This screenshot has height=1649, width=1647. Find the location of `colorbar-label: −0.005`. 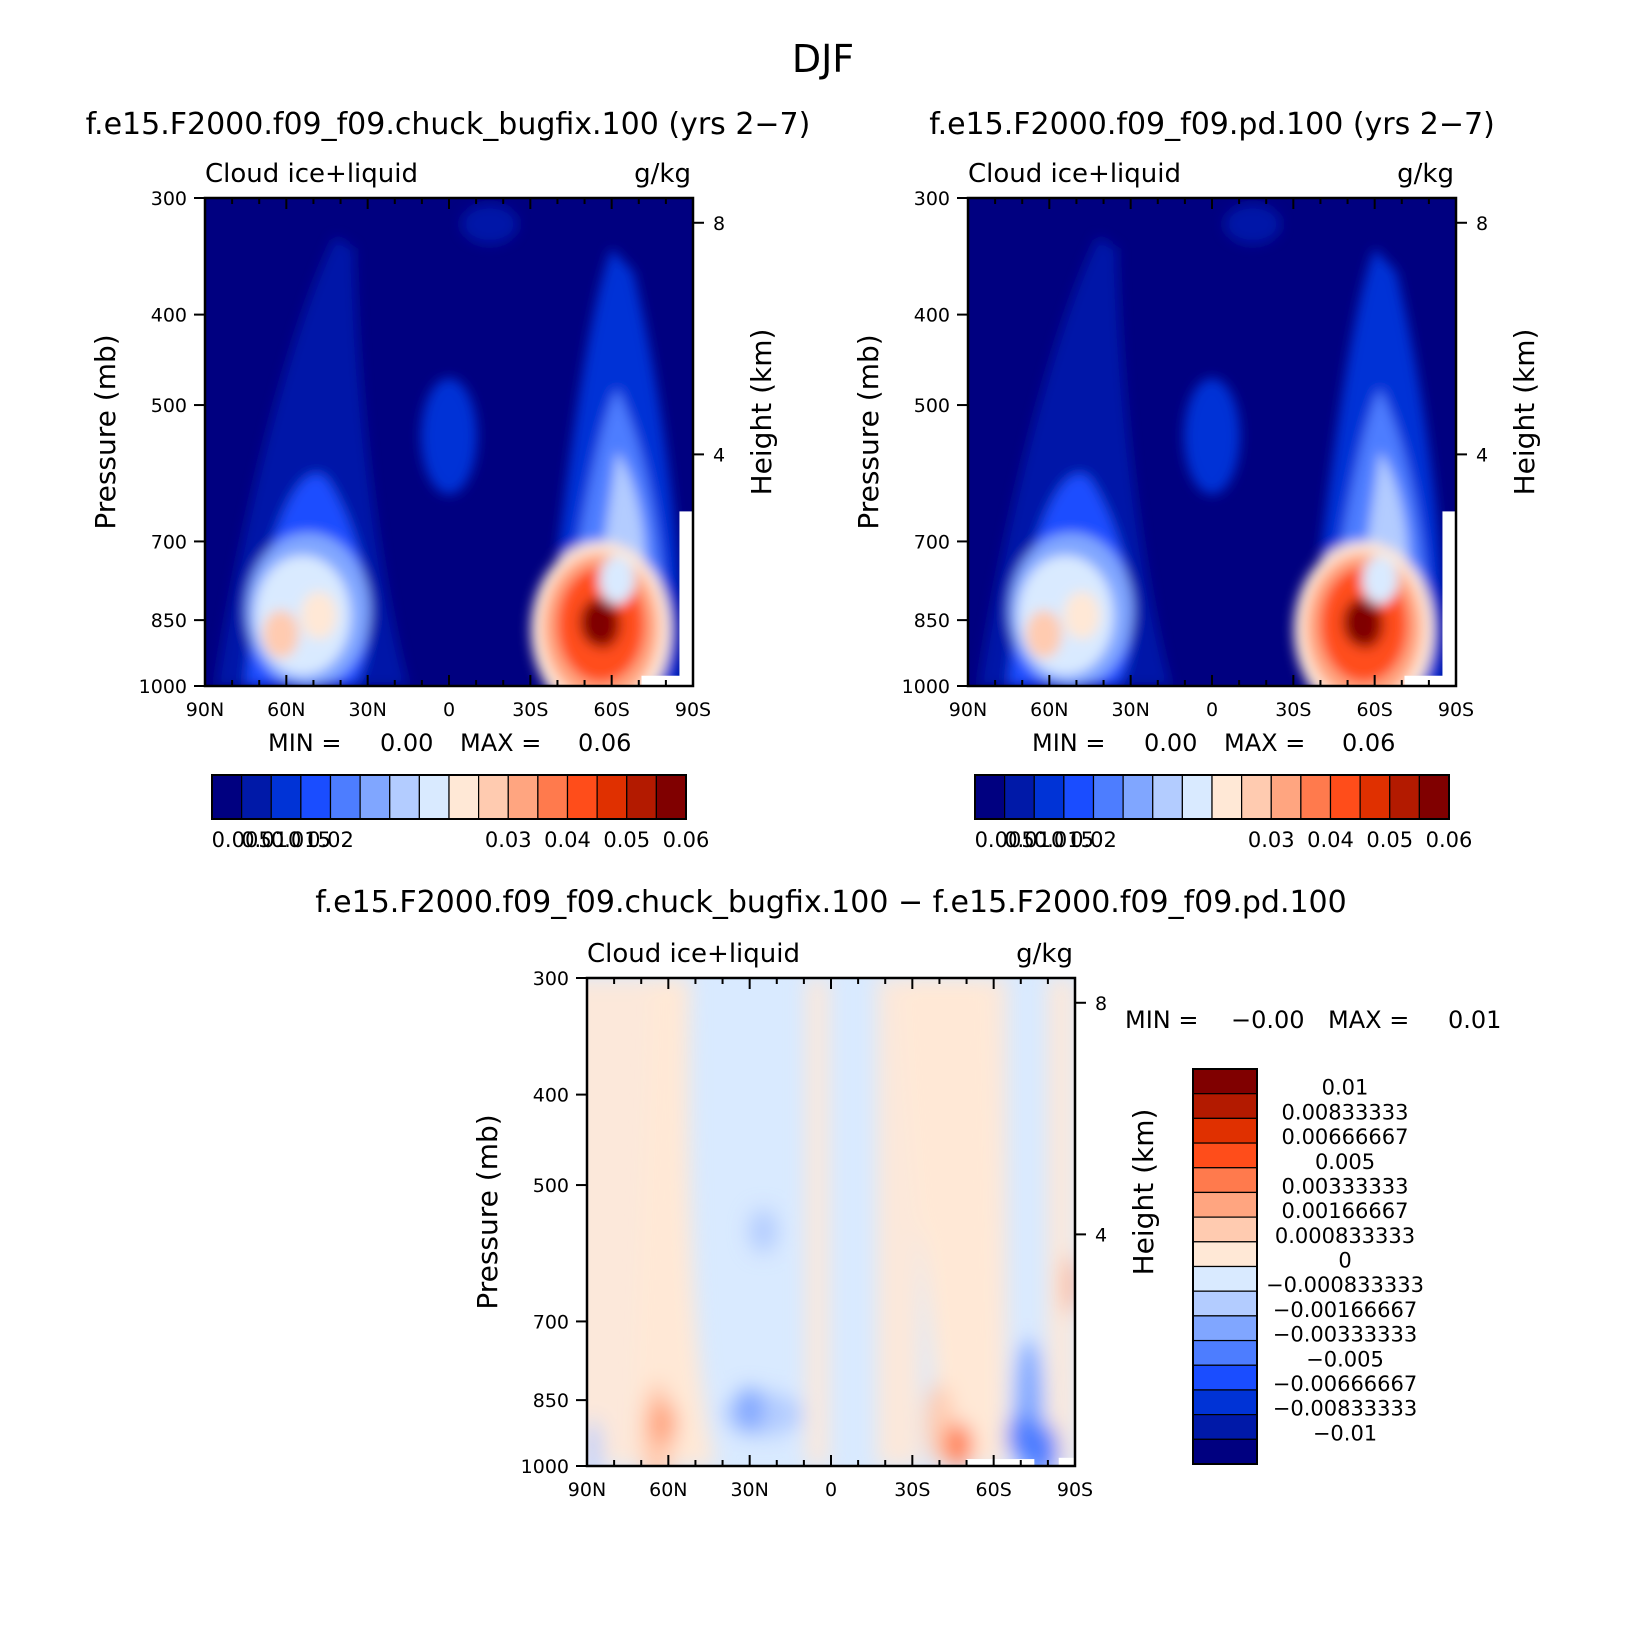

colorbar-label: −0.005 is located at coordinates (1345, 1359).